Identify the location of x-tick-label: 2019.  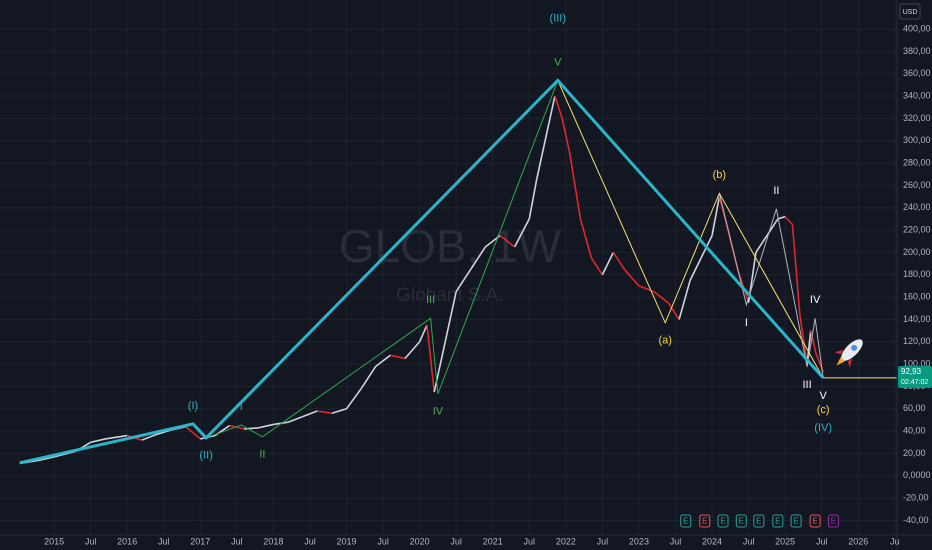
(347, 541).